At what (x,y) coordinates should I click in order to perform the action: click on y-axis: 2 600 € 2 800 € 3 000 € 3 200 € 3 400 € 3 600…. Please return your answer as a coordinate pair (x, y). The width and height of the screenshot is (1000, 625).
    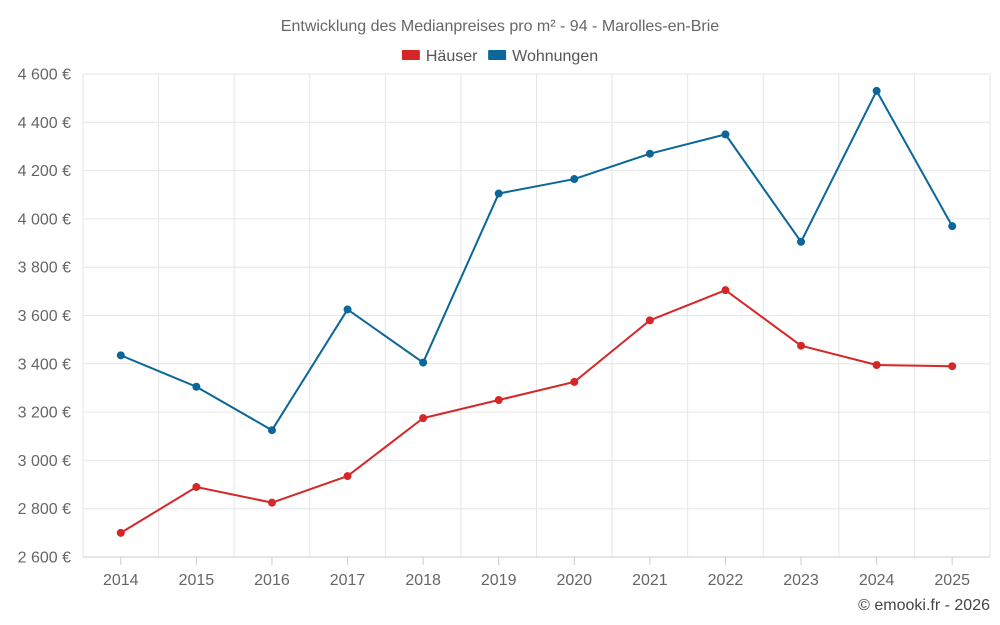
    Looking at the image, I should click on (44, 317).